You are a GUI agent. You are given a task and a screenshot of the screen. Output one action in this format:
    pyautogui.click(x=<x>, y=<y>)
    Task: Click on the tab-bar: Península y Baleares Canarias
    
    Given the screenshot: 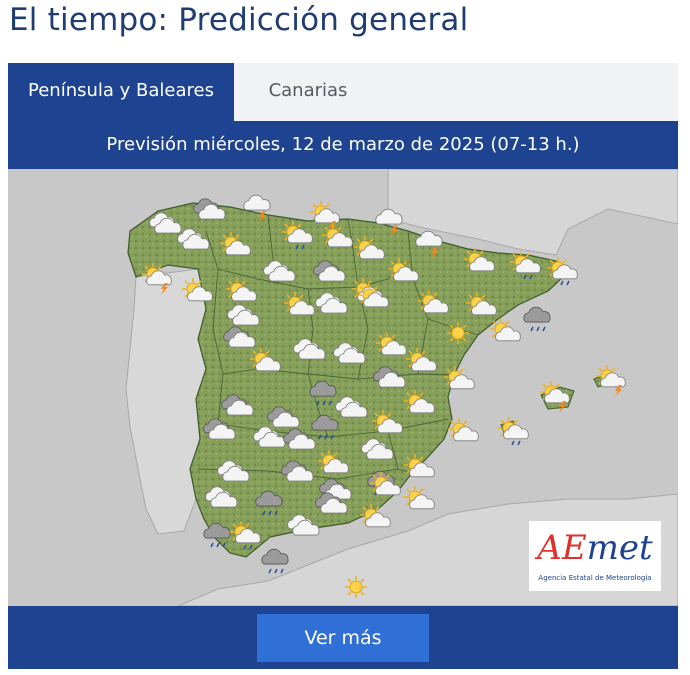 What is the action you would take?
    pyautogui.click(x=343, y=92)
    